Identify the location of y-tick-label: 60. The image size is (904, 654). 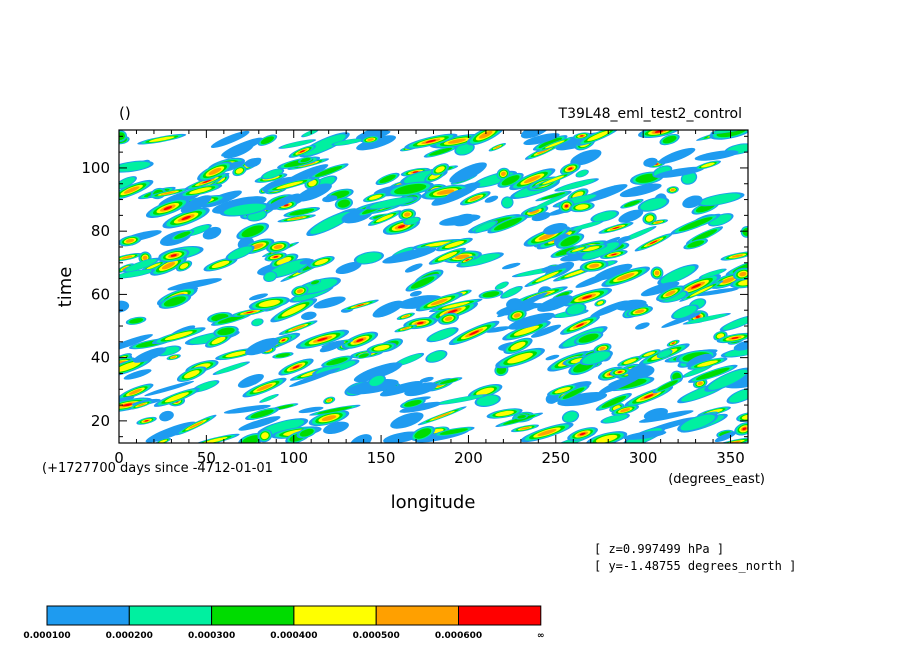
(100, 294).